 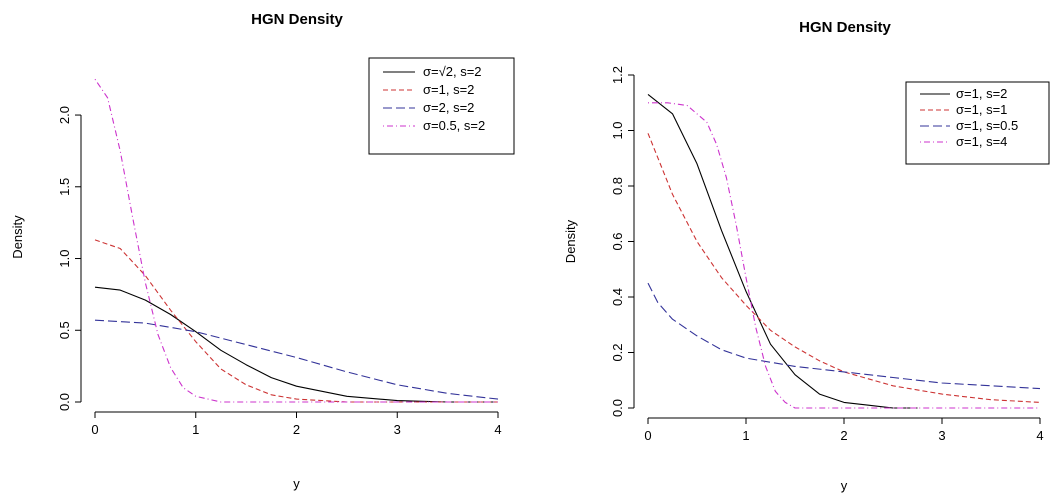 I want to click on y-tick-label: 0.6, so click(x=617, y=241).